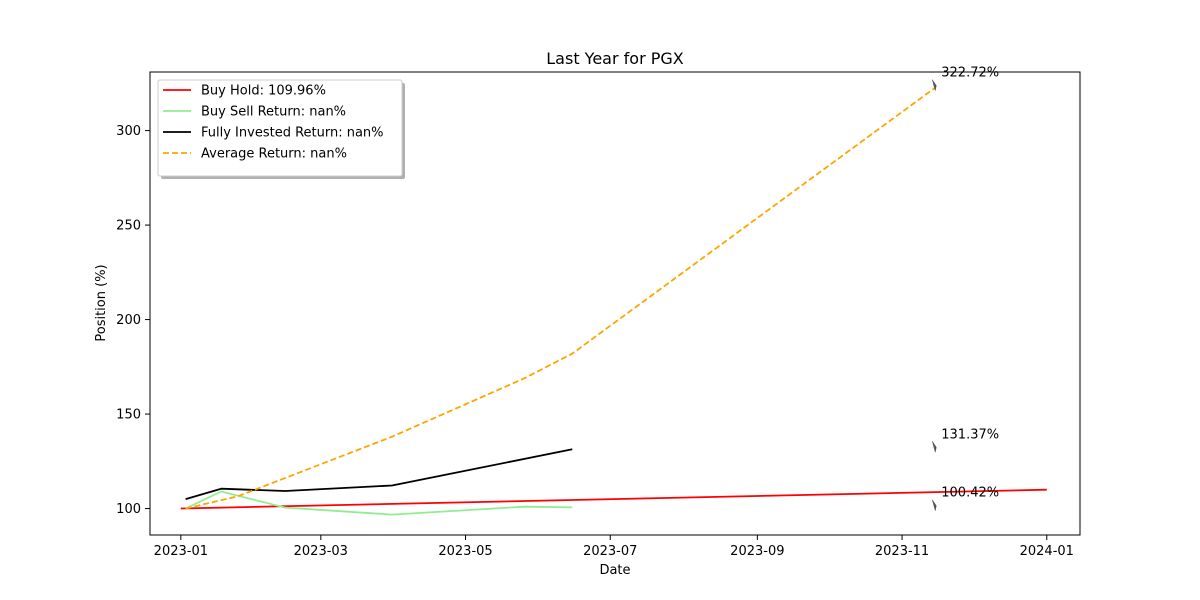 The width and height of the screenshot is (1200, 600). I want to click on x-axis-title: Date, so click(614, 570).